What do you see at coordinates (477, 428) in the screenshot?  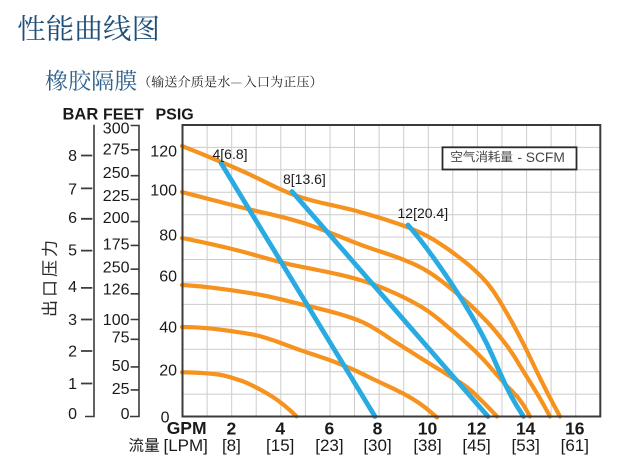 I see `svg-text: 12` at bounding box center [477, 428].